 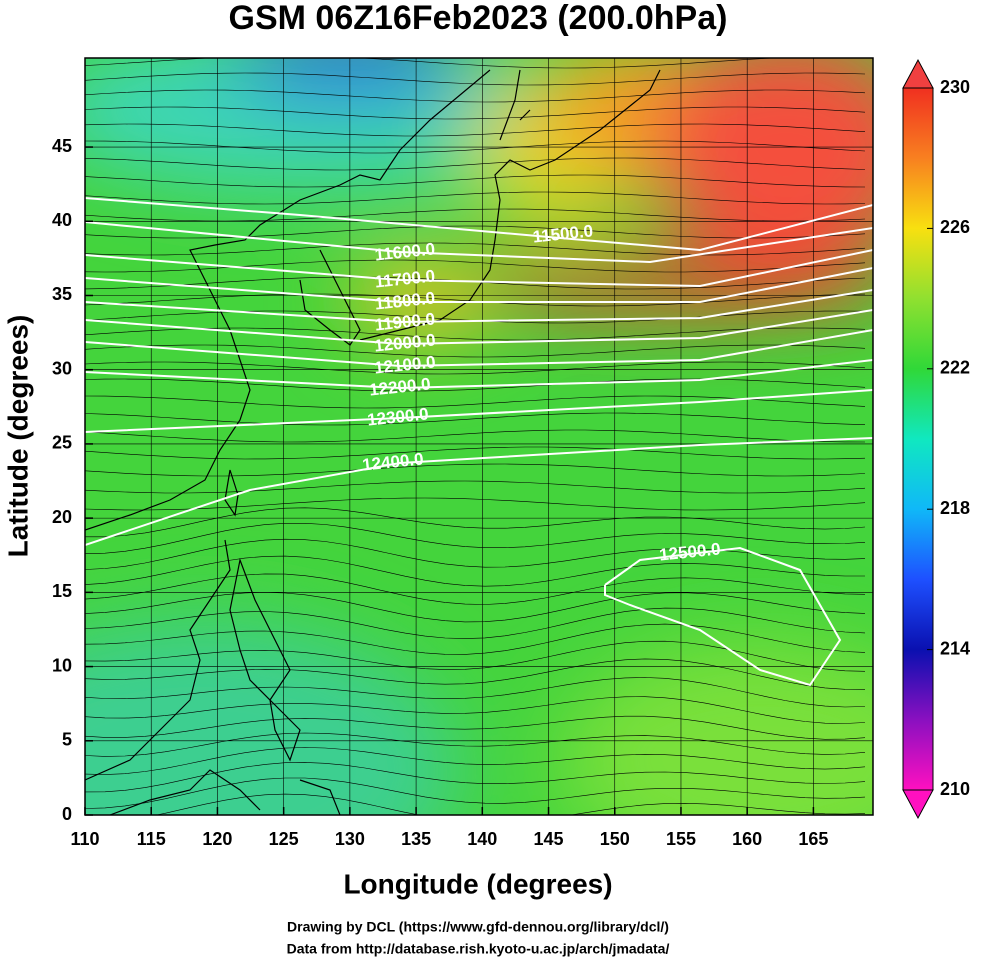 I want to click on x-tick-label: 165, so click(x=813, y=839).